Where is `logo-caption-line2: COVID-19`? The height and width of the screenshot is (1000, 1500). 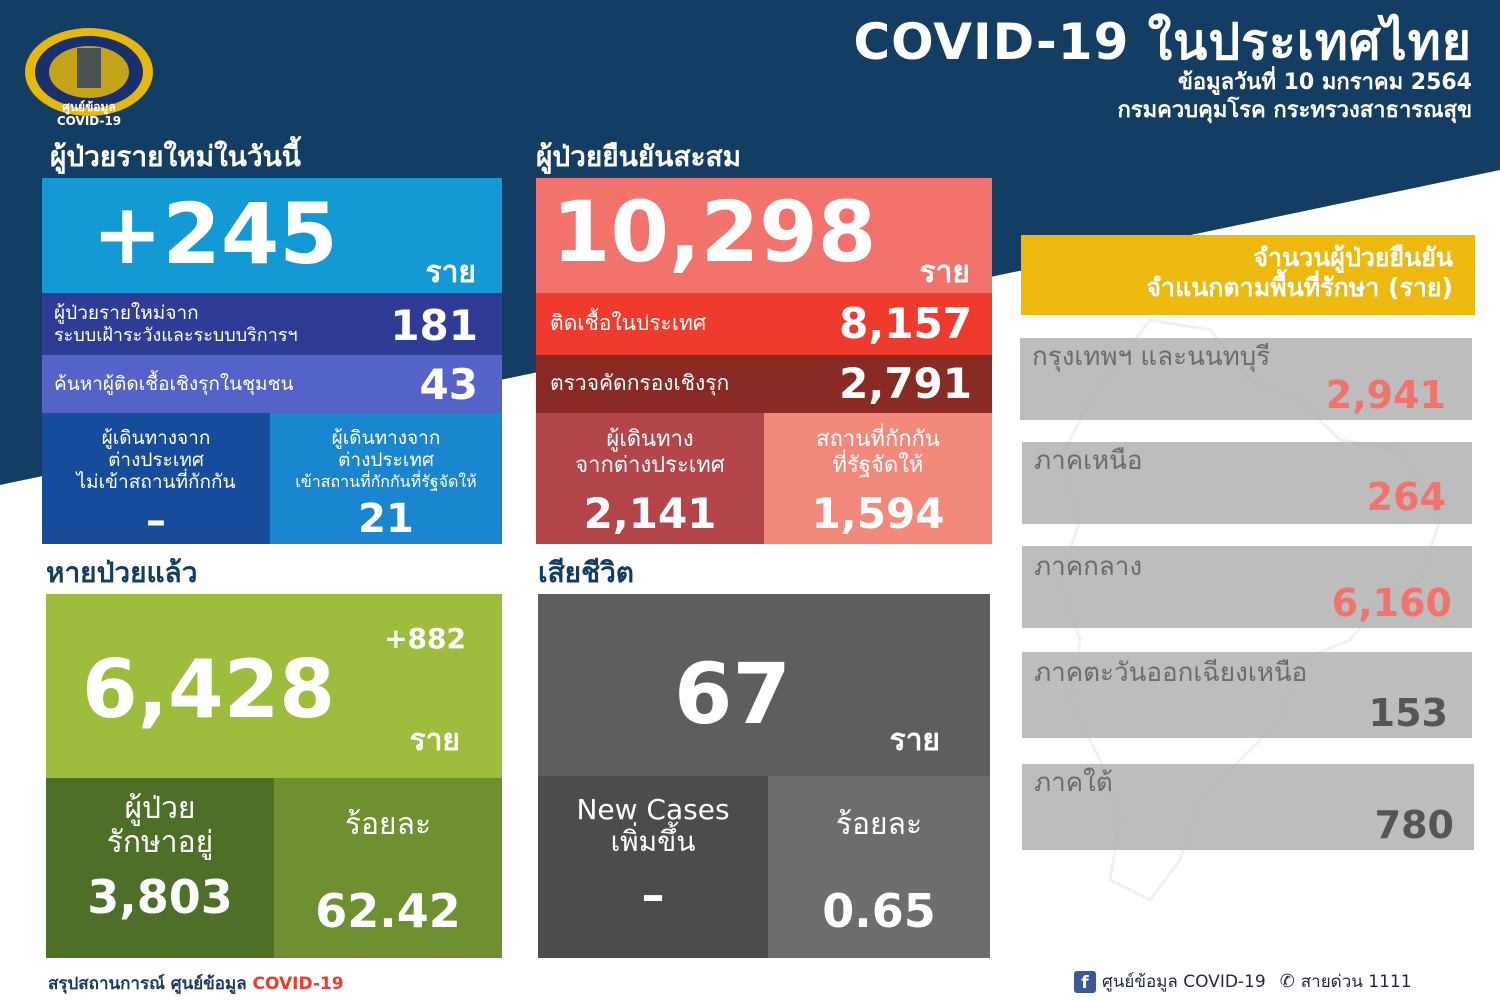 logo-caption-line2: COVID-19 is located at coordinates (89, 121).